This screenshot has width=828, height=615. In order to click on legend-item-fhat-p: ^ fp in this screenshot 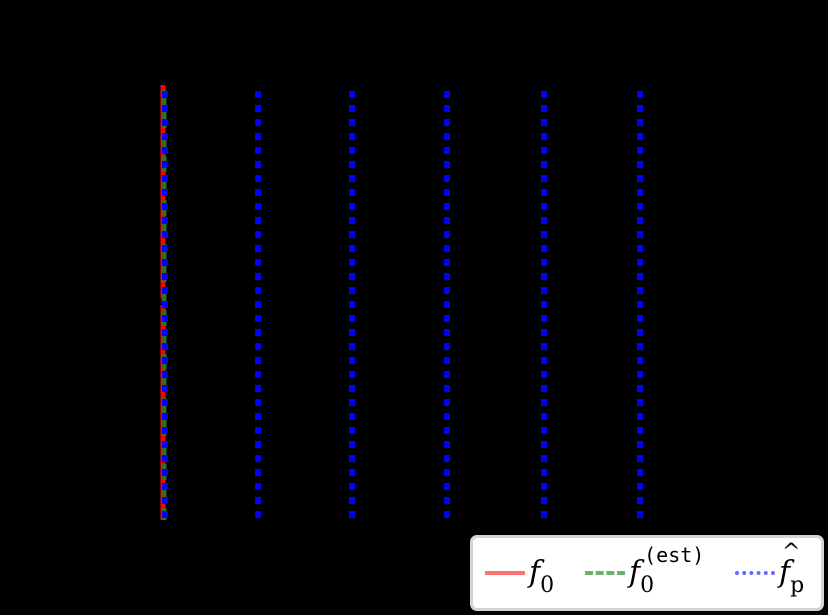, I will do `click(769, 573)`.